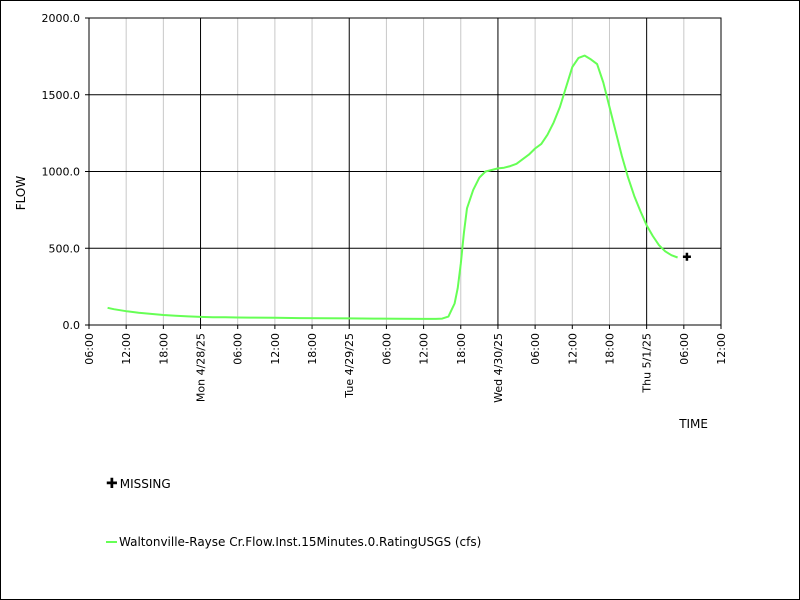 This screenshot has height=600, width=800. I want to click on legend-missing: ✚ MISSING, so click(138, 484).